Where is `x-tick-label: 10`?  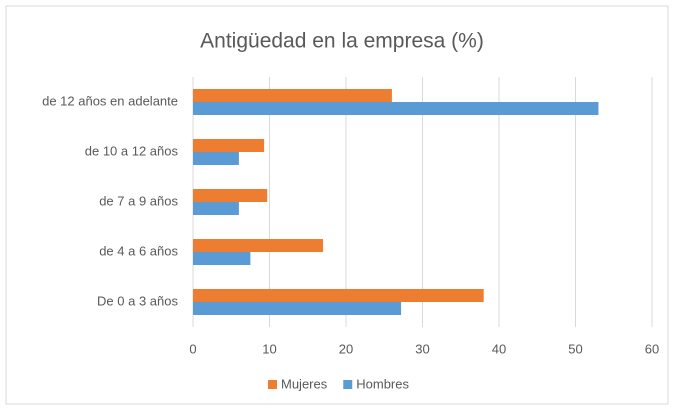
x-tick-label: 10 is located at coordinates (269, 348).